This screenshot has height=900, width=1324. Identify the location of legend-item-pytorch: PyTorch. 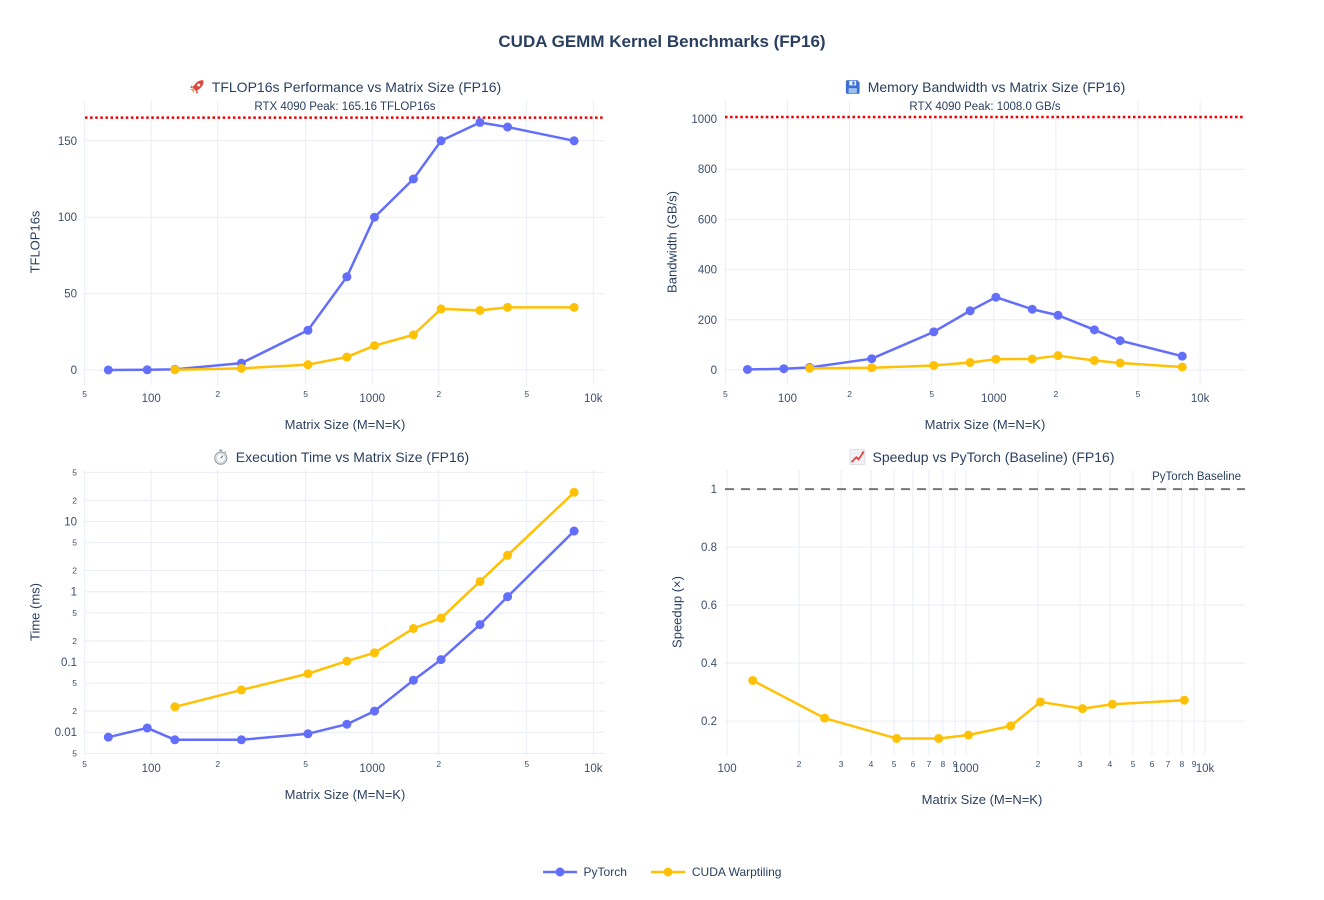
(584, 872).